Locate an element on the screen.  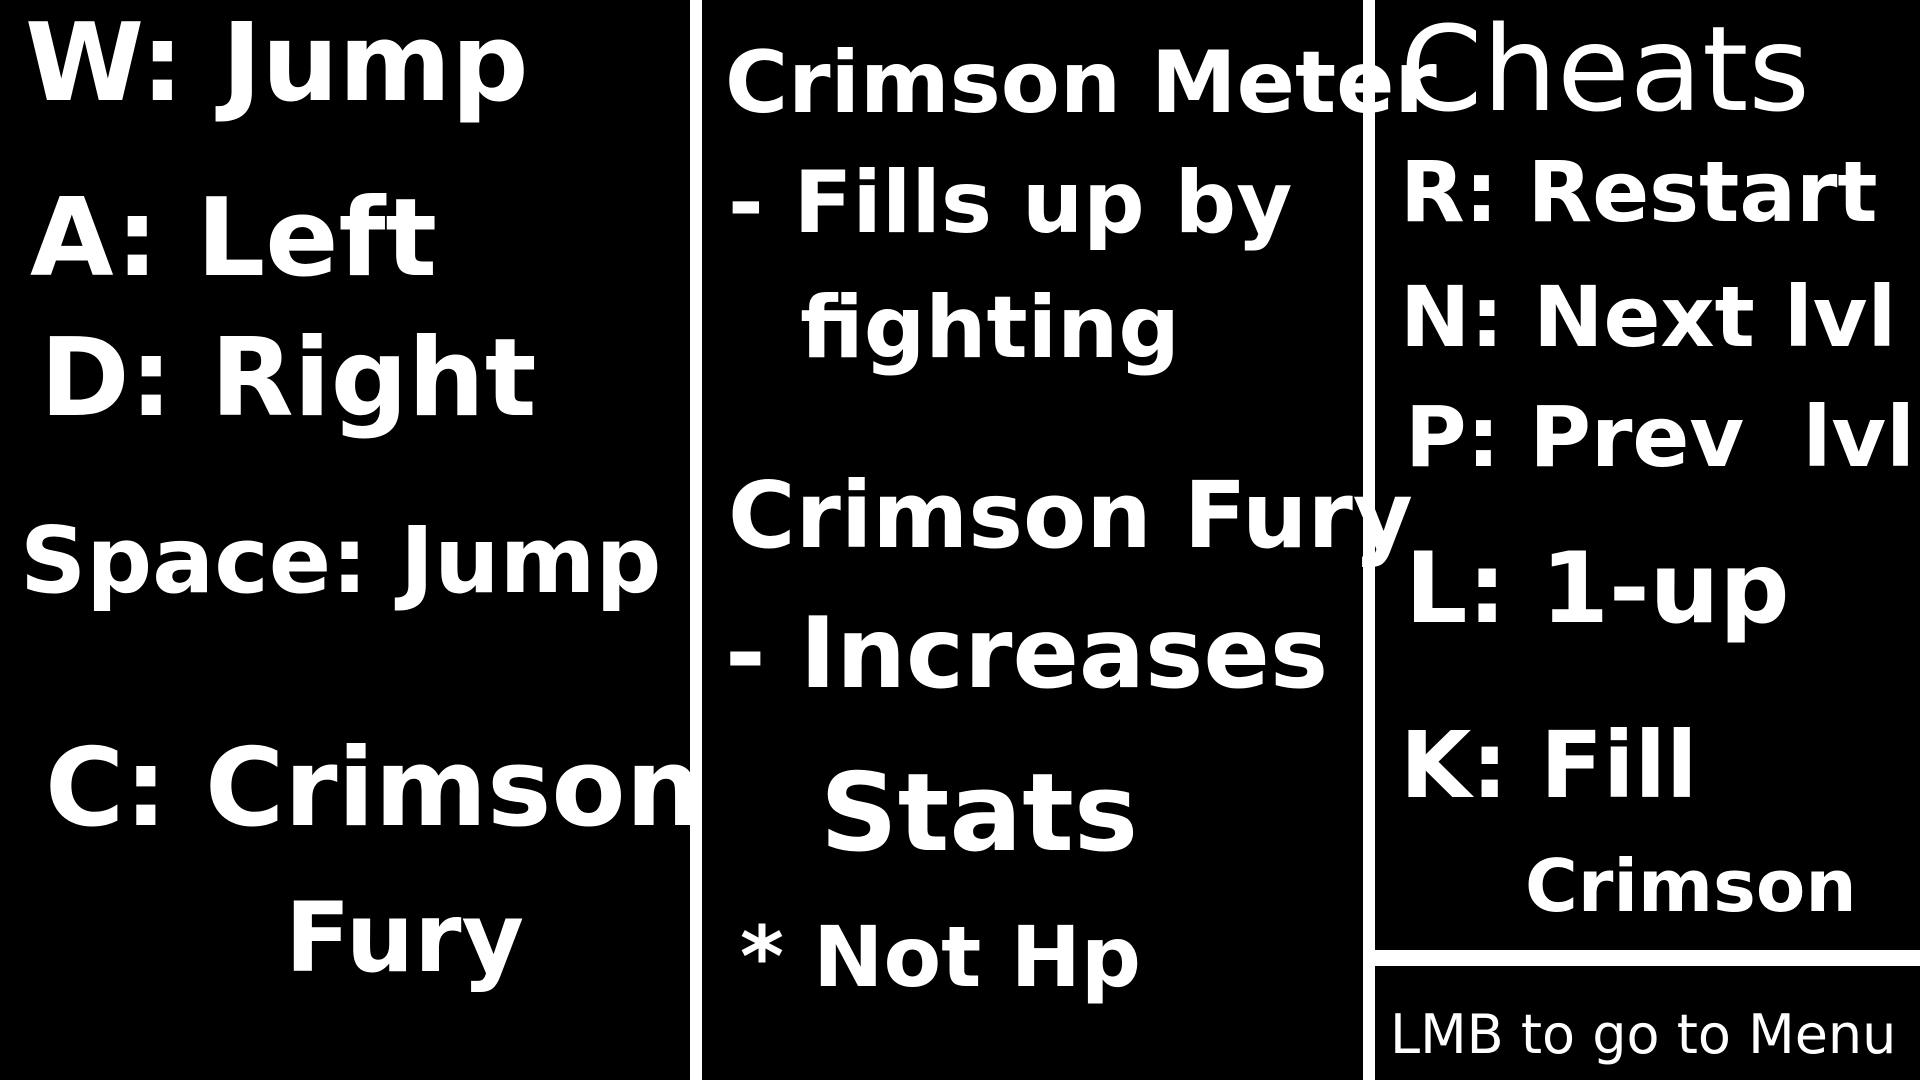
crimson-fury-title: Crimson Fury is located at coordinates (1070, 515).